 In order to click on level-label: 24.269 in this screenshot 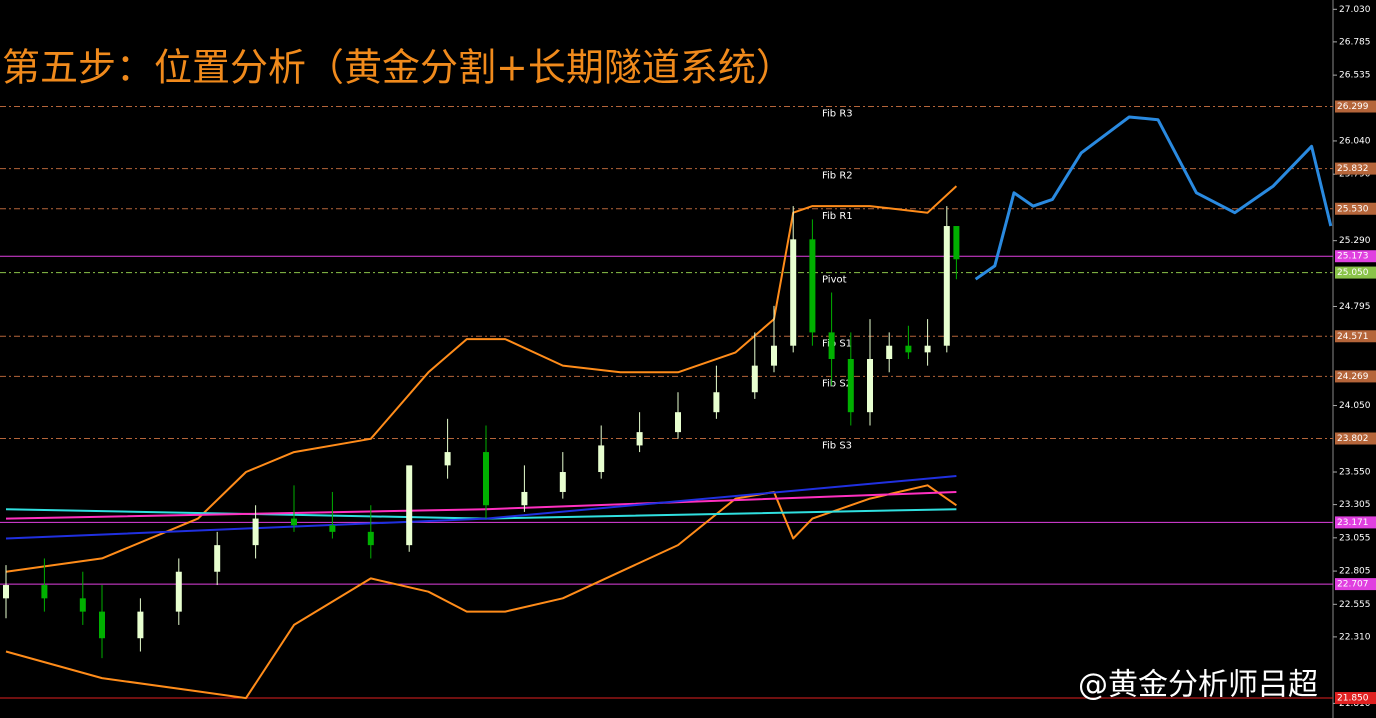, I will do `click(1353, 377)`.